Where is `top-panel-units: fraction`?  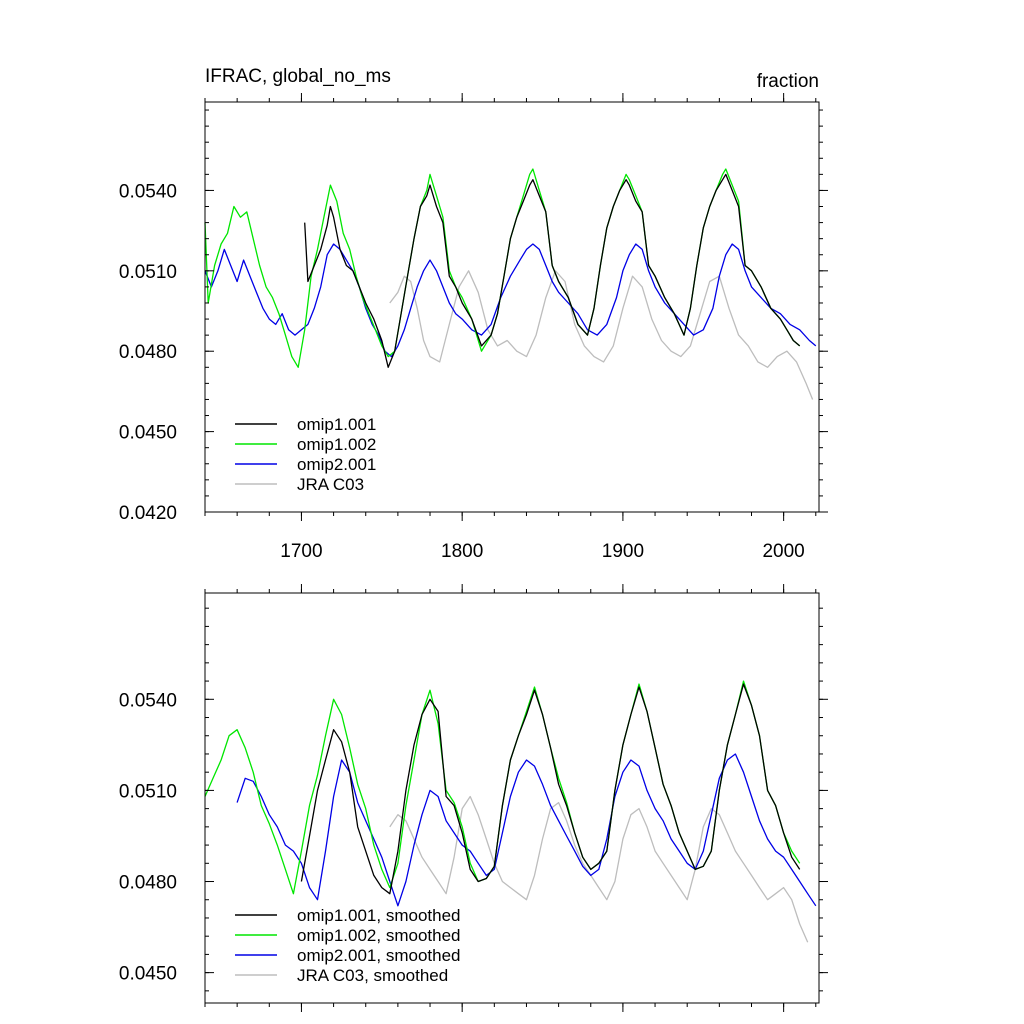 top-panel-units: fraction is located at coordinates (788, 81).